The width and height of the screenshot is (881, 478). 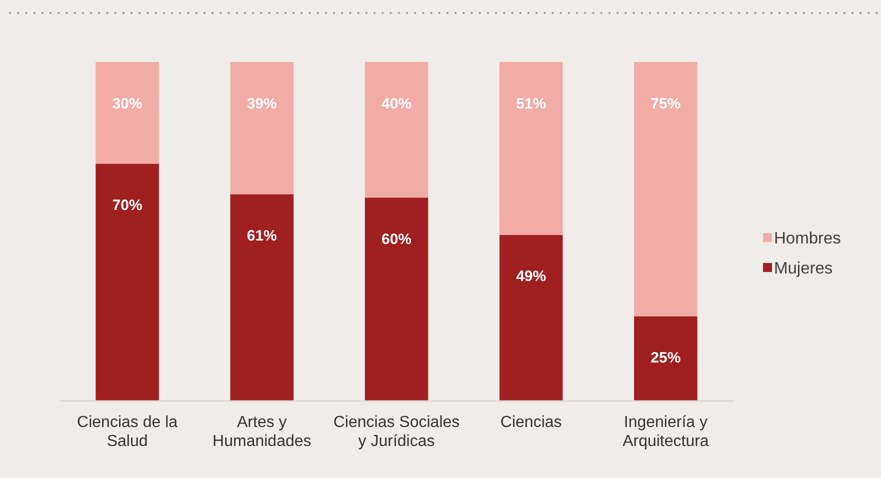 What do you see at coordinates (531, 277) in the screenshot?
I see `data-label: 49%` at bounding box center [531, 277].